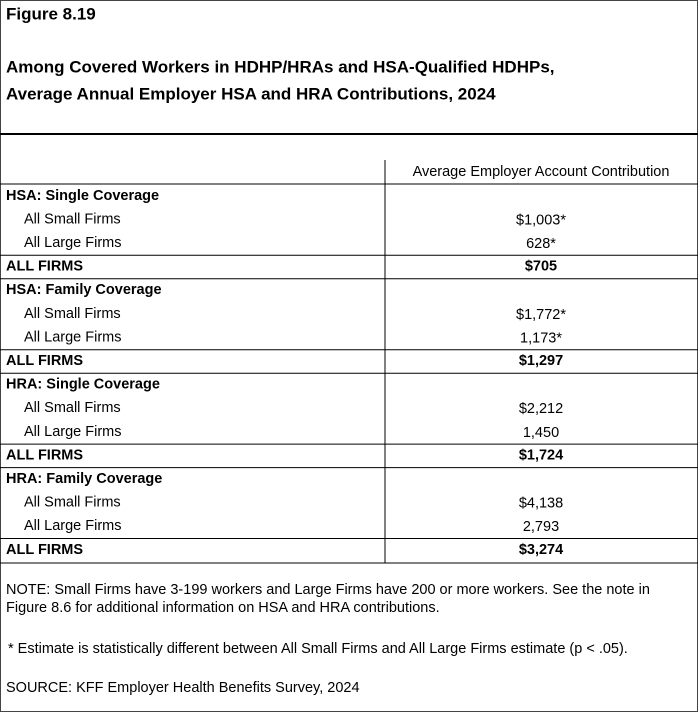 The width and height of the screenshot is (698, 712). Describe the element at coordinates (541, 550) in the screenshot. I see `total-value: $3,274` at that location.